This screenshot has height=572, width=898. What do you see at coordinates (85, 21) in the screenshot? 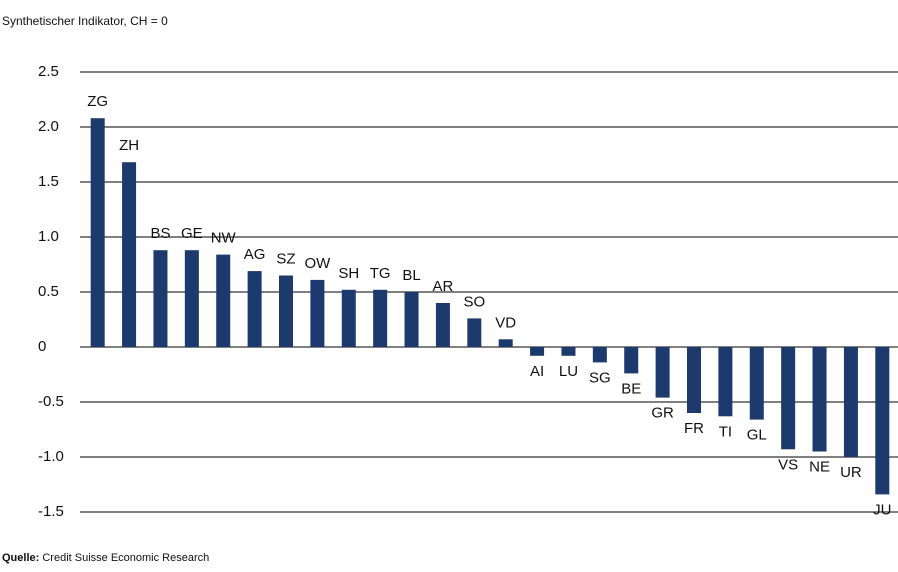
I see `chart-subtitle: Synthetischer Indikator, CH = 0` at bounding box center [85, 21].